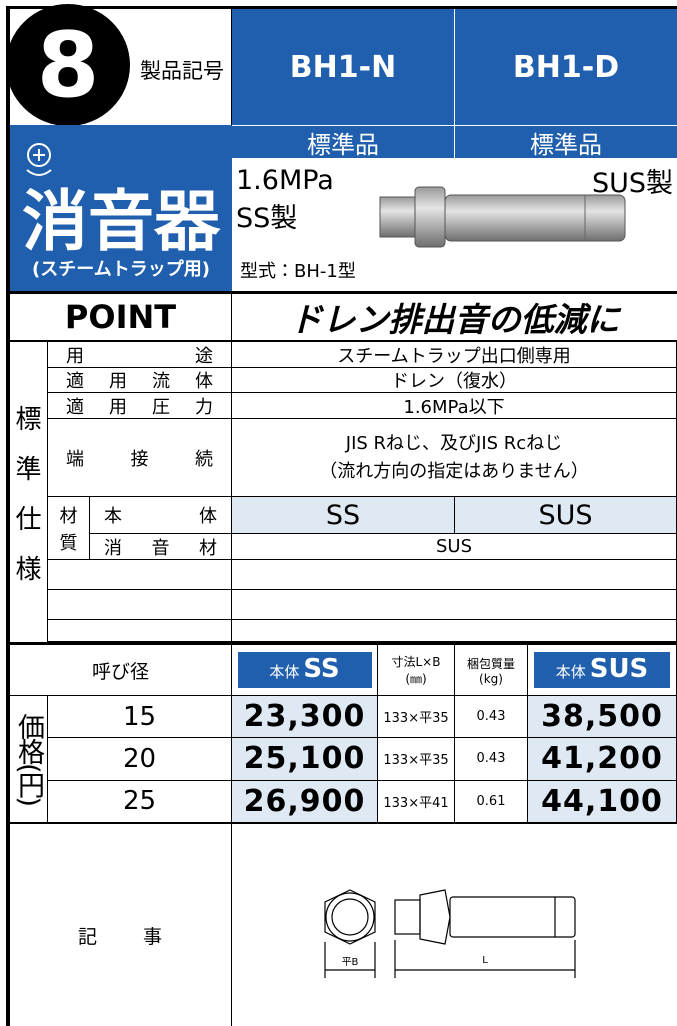  I want to click on header-cell: 梱包質量 (kg), so click(491, 670).